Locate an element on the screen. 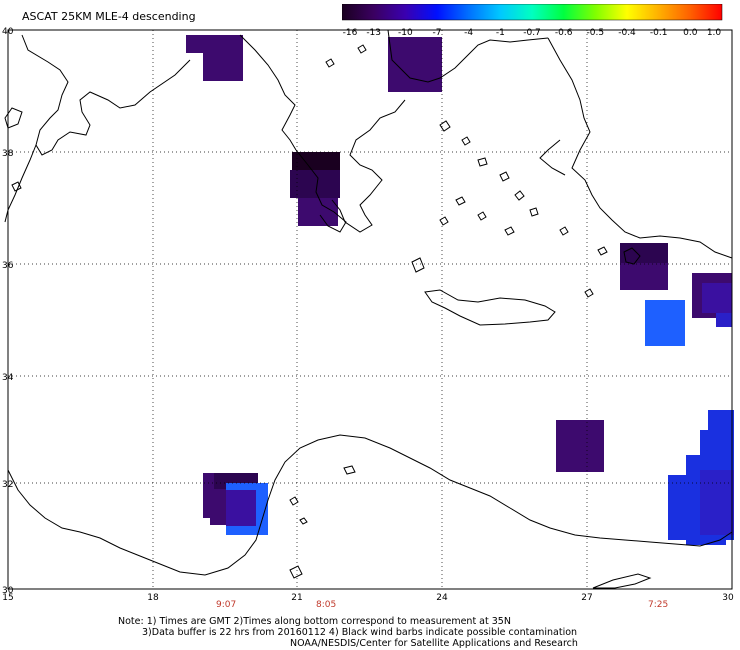 This screenshot has height=650, width=740. colorbar-tick-label: -0.6 is located at coordinates (564, 33).